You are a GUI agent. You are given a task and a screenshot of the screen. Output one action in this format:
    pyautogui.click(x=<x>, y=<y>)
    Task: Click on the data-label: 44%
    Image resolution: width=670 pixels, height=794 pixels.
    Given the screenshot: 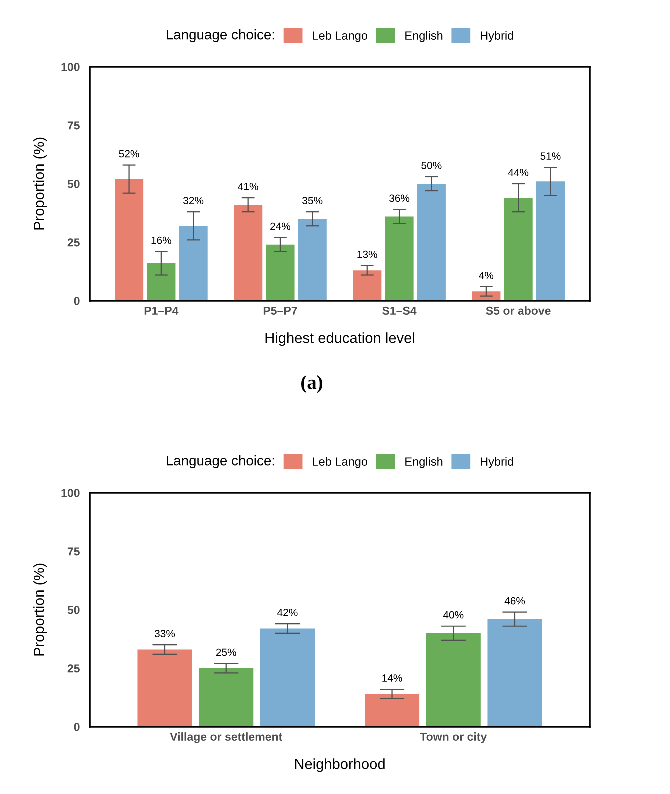 What is the action you would take?
    pyautogui.click(x=518, y=172)
    